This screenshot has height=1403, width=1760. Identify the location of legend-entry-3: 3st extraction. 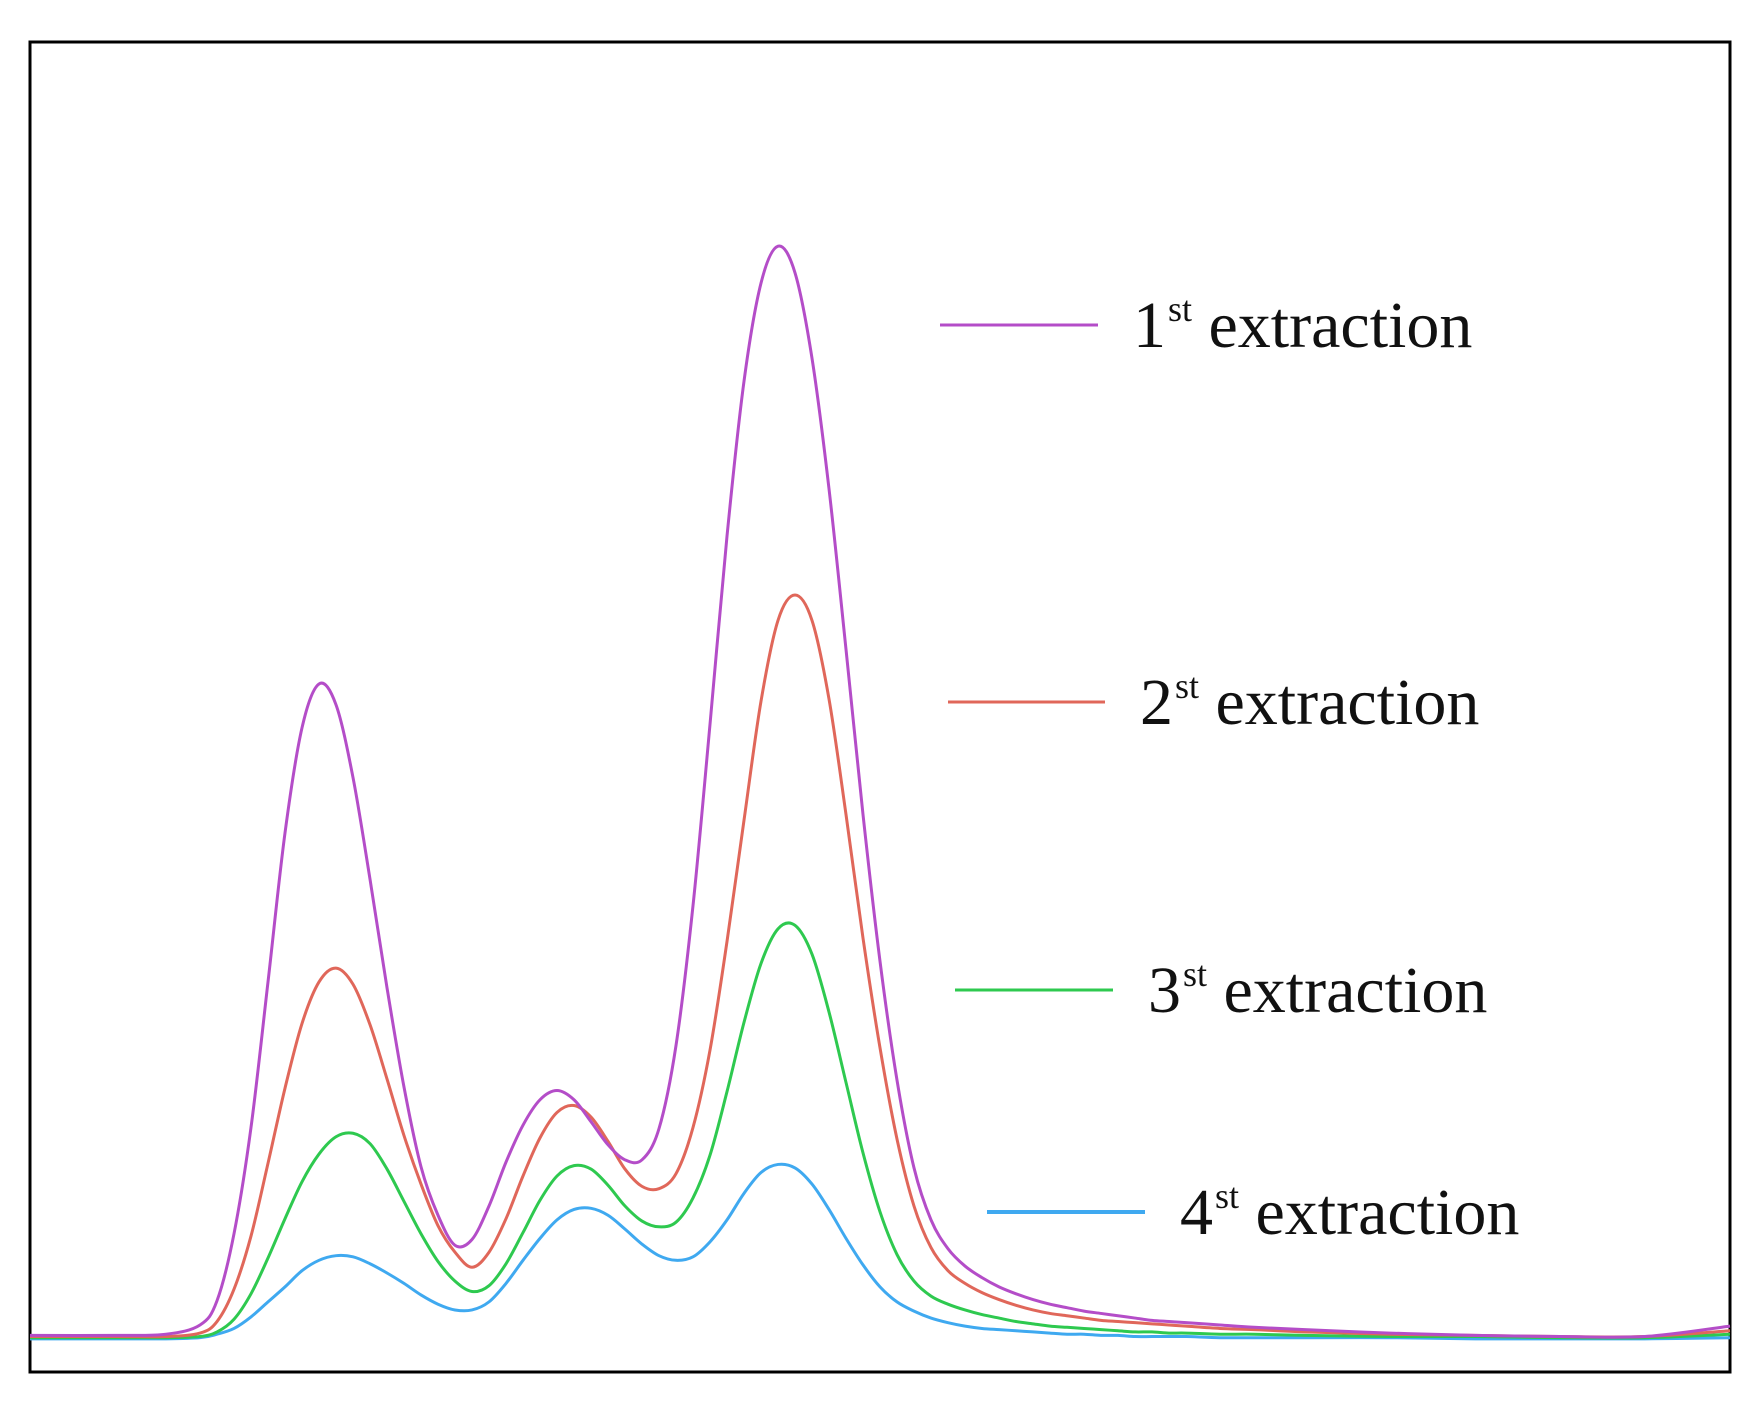
(1221, 990).